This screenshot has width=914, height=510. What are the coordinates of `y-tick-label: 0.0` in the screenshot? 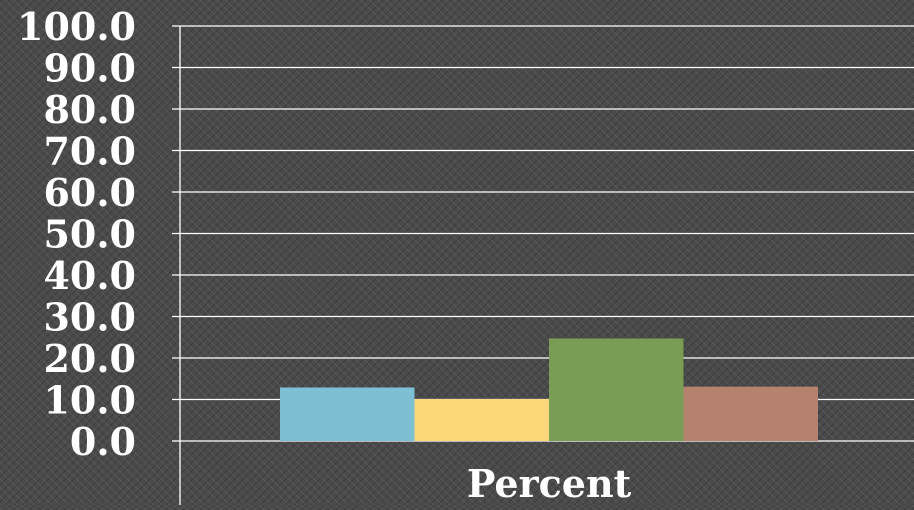 It's located at (103, 441).